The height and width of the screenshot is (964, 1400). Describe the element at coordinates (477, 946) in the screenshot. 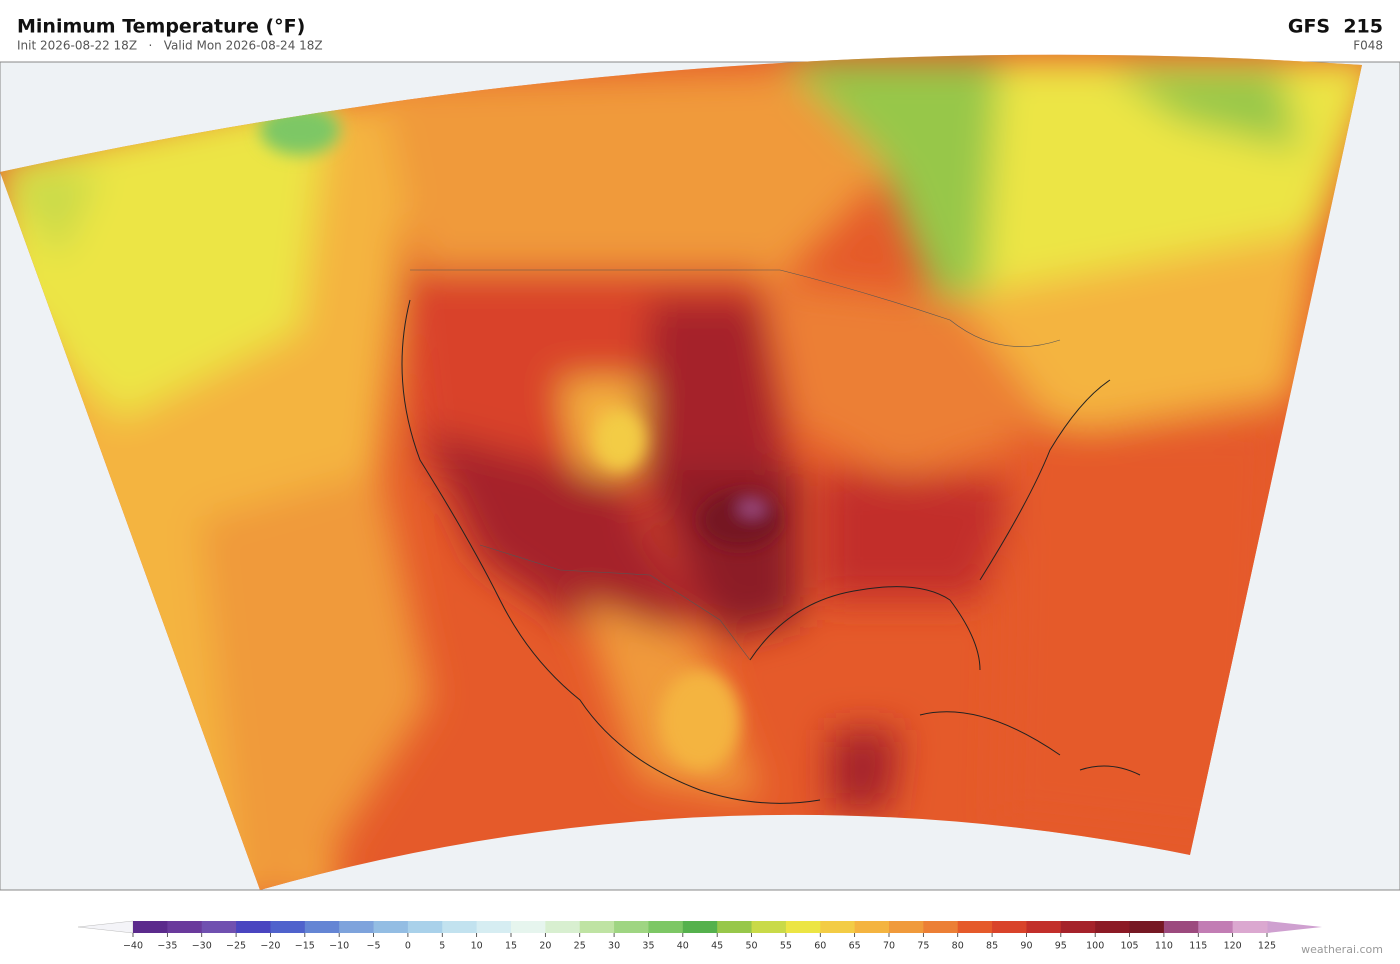

I see `colorbar-tick-label: 10` at that location.